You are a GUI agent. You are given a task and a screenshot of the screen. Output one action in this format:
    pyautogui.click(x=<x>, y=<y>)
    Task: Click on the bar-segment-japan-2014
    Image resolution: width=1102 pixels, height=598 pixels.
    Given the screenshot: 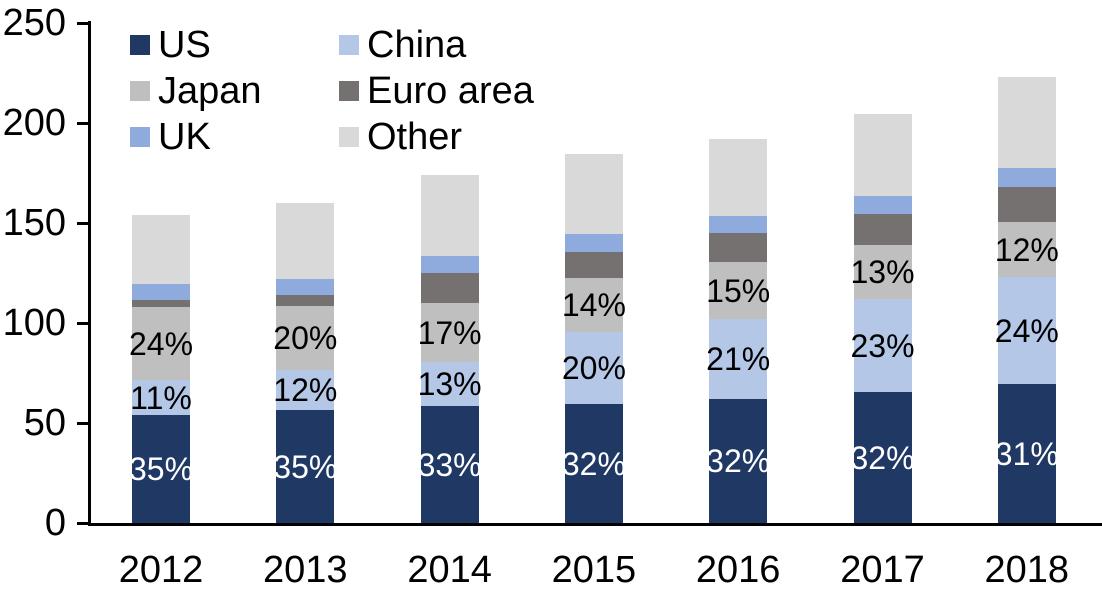 What is the action you would take?
    pyautogui.click(x=449, y=332)
    